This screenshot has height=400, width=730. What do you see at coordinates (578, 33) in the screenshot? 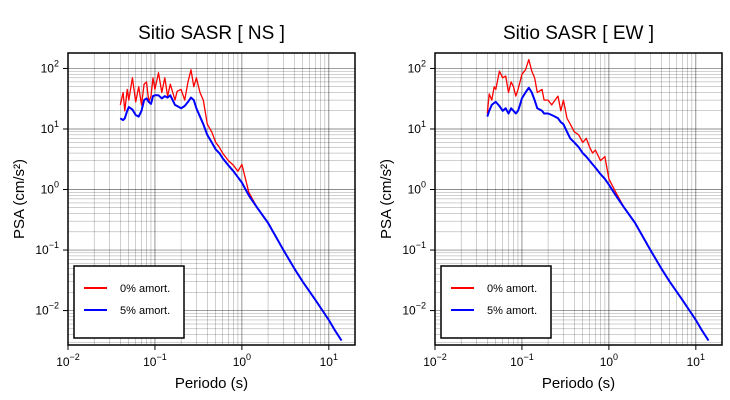
I see `chart-title: Sitio SASR [ EW ]` at bounding box center [578, 33].